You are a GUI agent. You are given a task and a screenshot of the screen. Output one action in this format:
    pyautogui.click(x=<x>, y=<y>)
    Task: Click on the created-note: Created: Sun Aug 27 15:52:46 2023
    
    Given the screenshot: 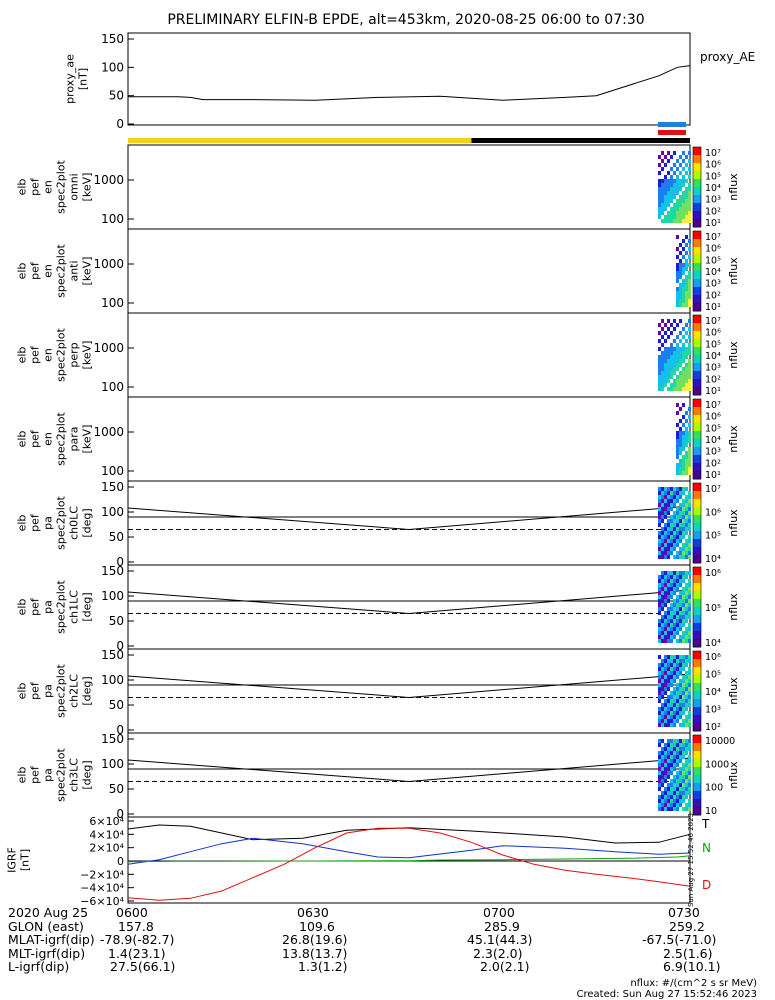 What is the action you would take?
    pyautogui.click(x=666, y=994)
    